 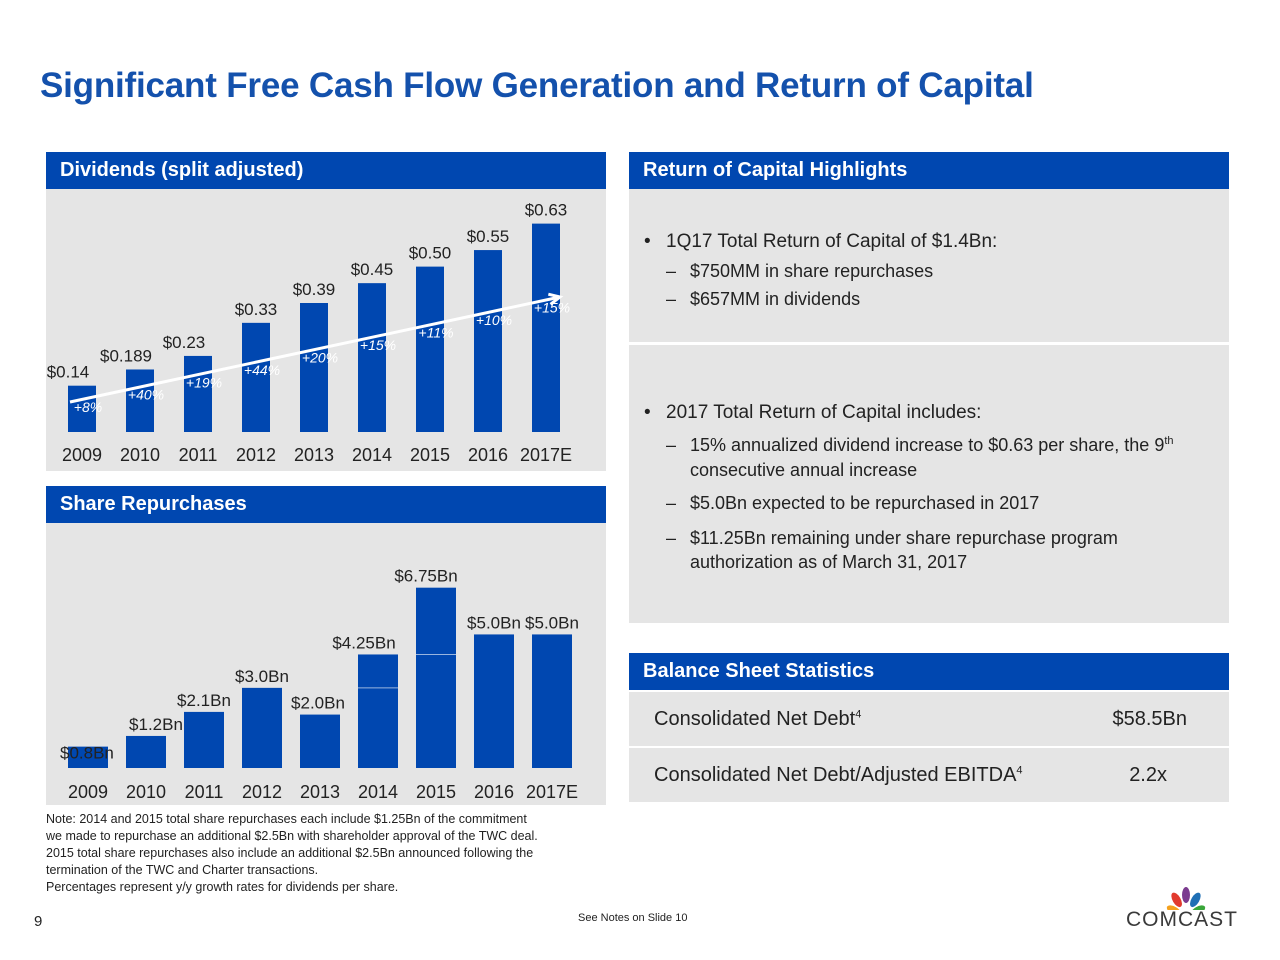 What do you see at coordinates (363, 642) in the screenshot?
I see `repurchase-value-label: $4.25Bn` at bounding box center [363, 642].